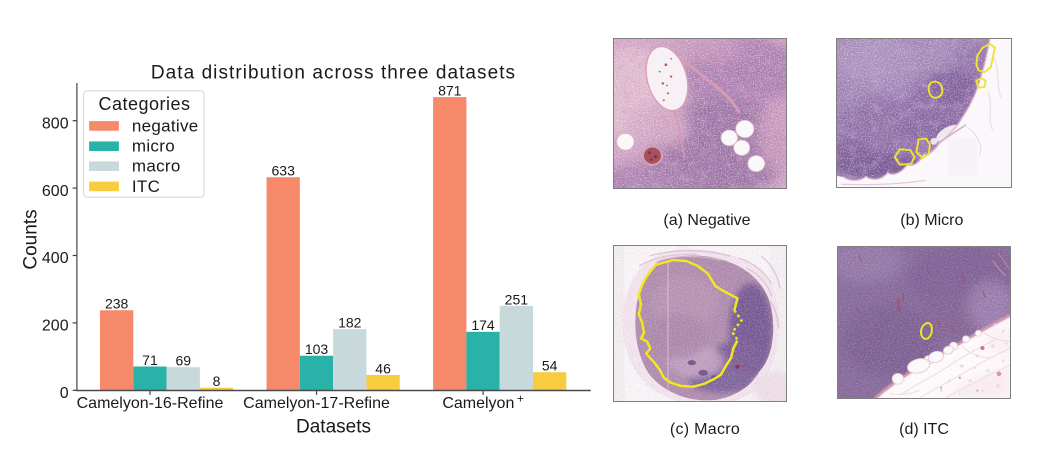 Image resolution: width=1039 pixels, height=462 pixels. I want to click on svg-text: Camelyon-16-Refine, so click(150, 403).